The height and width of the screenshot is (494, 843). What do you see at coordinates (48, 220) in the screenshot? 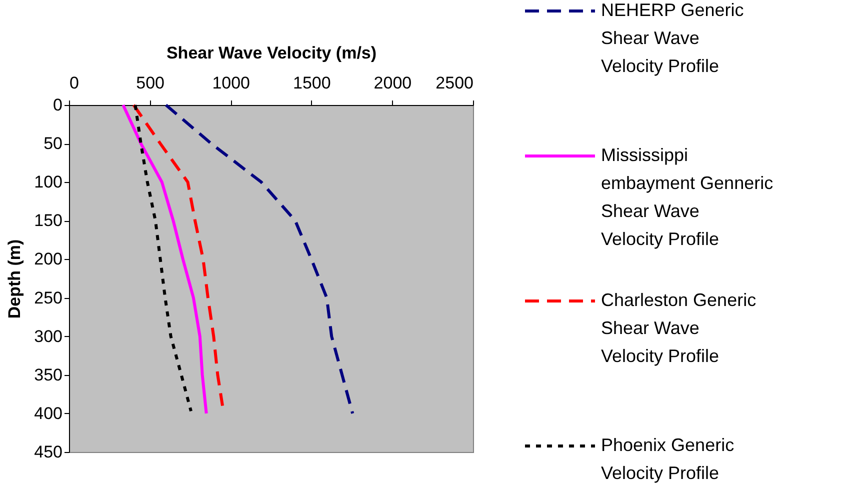
I see `y-tick-label: 150` at bounding box center [48, 220].